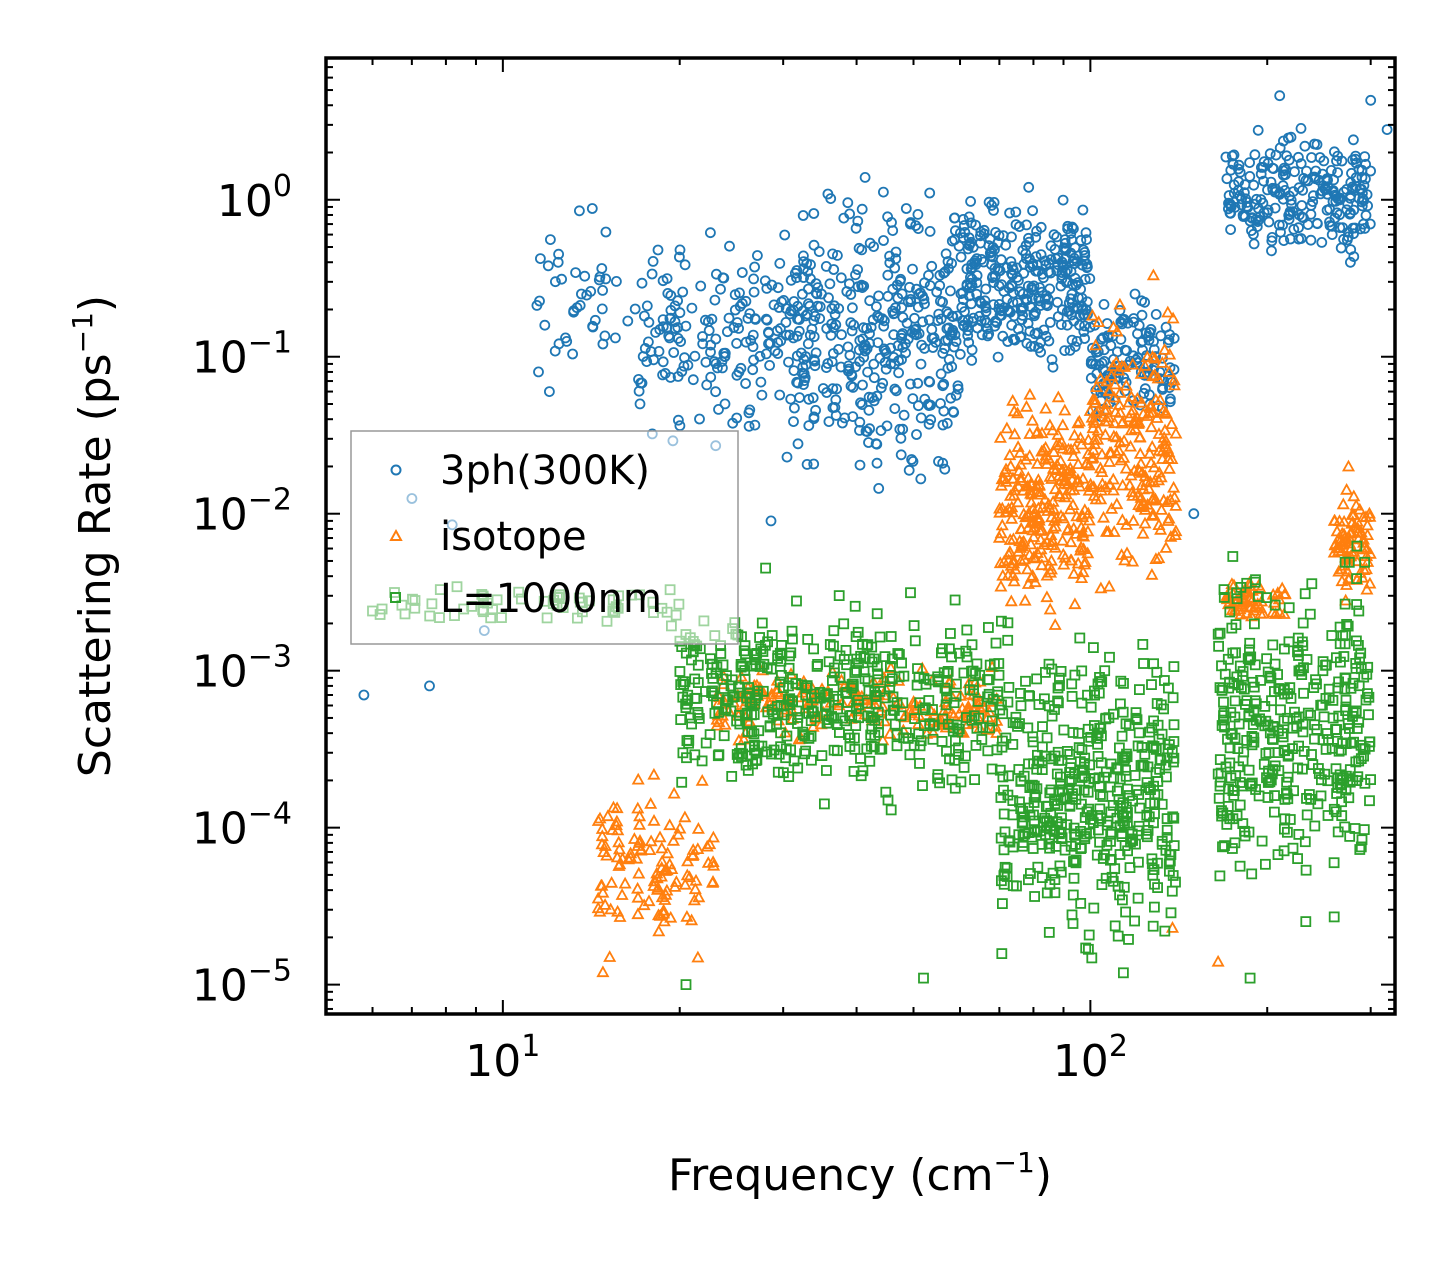 Image resolution: width=1455 pixels, height=1265 pixels. What do you see at coordinates (82, 332) in the screenshot?
I see `y-axis-title-exponent: −1` at bounding box center [82, 332].